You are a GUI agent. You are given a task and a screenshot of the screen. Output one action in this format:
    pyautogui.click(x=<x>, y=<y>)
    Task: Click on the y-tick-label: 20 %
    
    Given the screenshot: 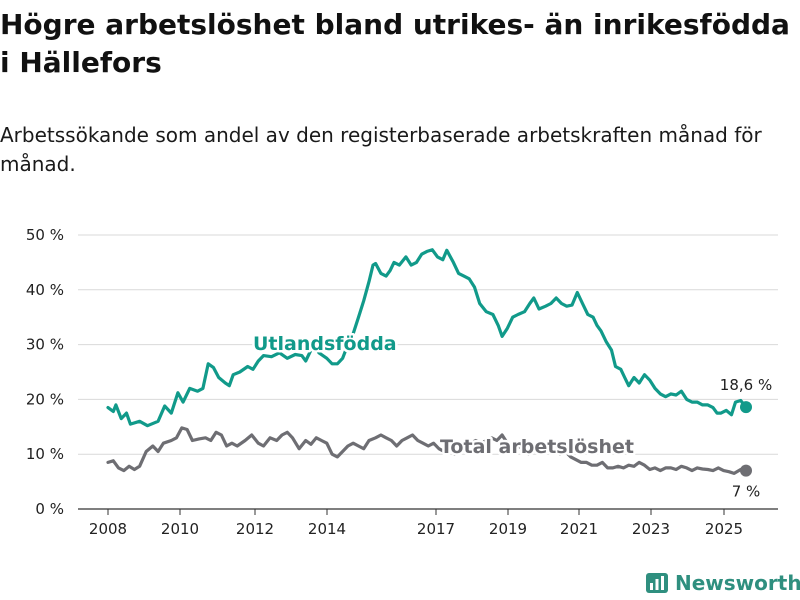 What is the action you would take?
    pyautogui.click(x=45, y=399)
    